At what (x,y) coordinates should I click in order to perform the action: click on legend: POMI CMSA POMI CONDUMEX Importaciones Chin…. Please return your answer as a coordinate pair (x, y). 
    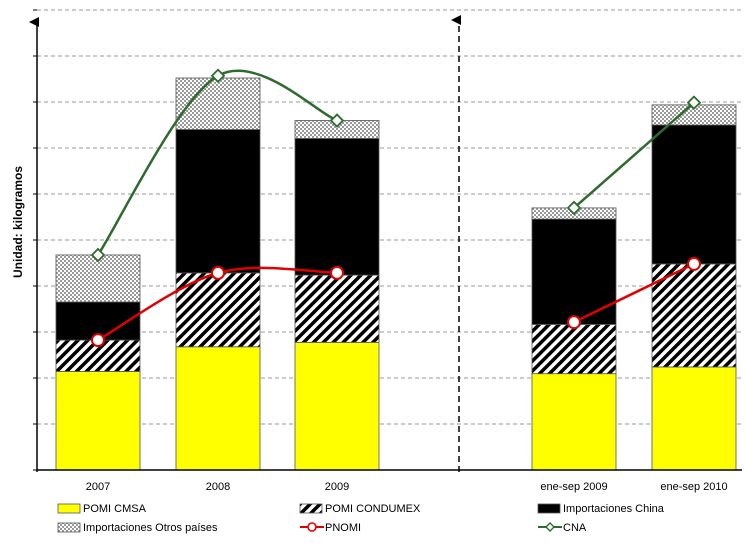
    Looking at the image, I should click on (361, 518).